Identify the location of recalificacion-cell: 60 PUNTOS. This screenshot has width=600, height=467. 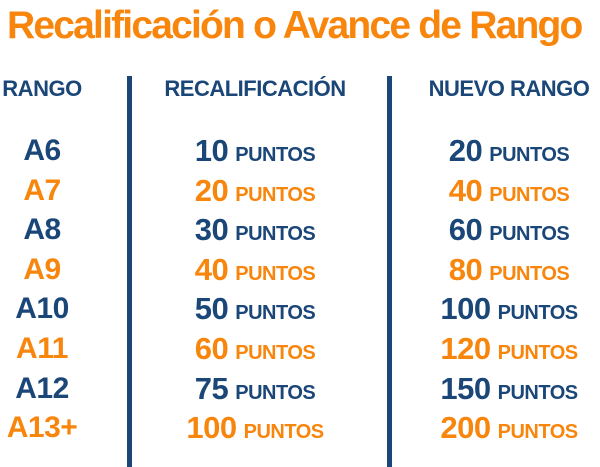
(255, 349).